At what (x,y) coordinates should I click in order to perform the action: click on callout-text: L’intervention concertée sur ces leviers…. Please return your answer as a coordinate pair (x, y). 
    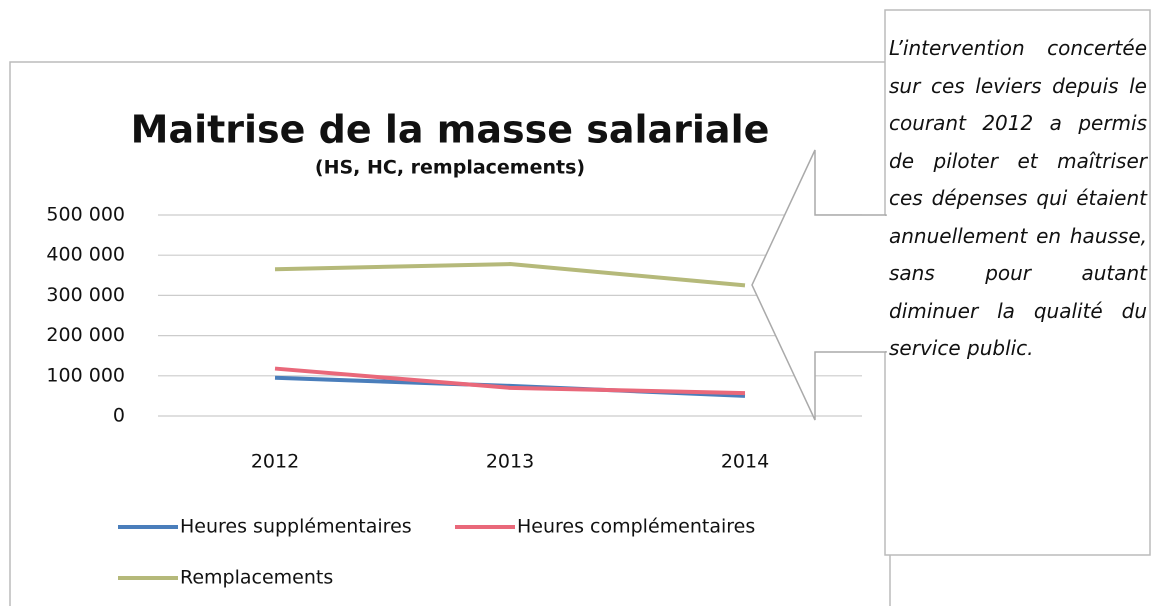
    Looking at the image, I should click on (1018, 198).